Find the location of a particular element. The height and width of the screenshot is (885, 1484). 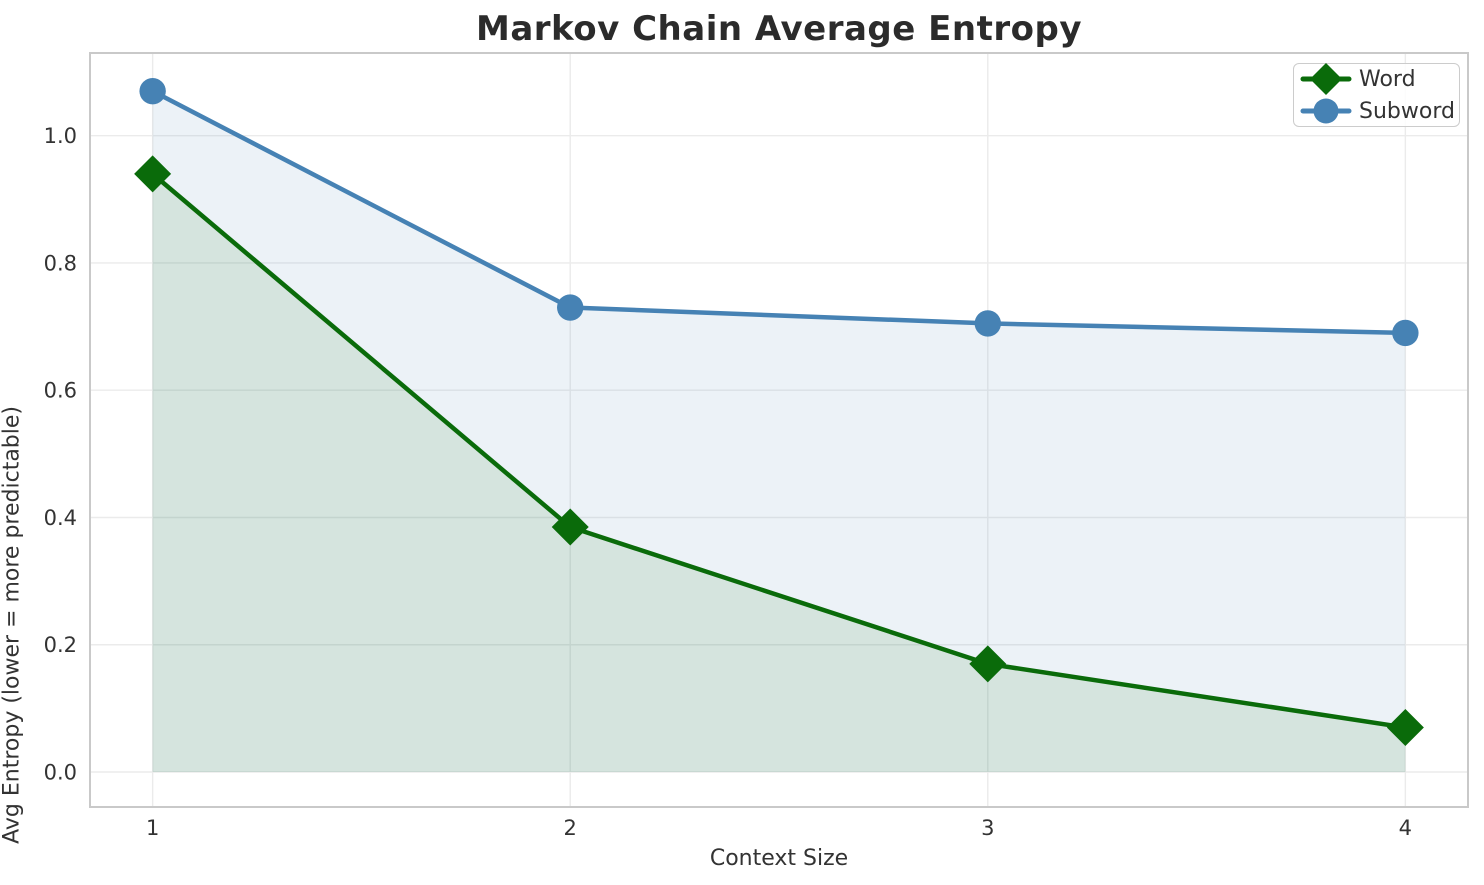

legend-entry-subword: Subword is located at coordinates (1377, 111).